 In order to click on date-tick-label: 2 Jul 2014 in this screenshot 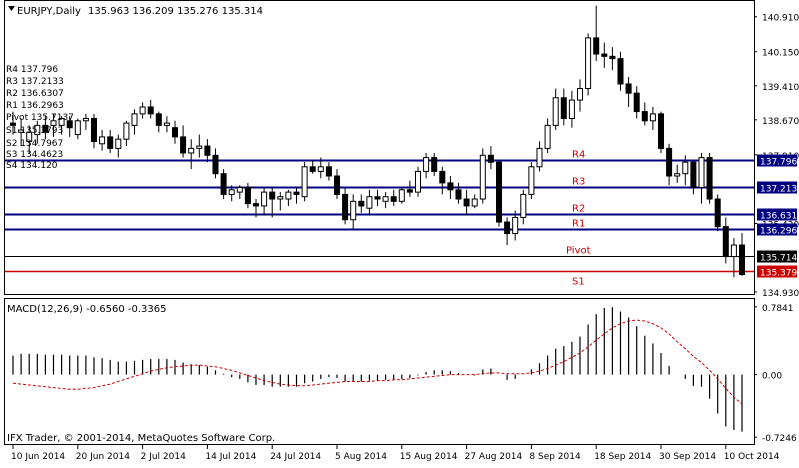, I will do `click(163, 457)`.